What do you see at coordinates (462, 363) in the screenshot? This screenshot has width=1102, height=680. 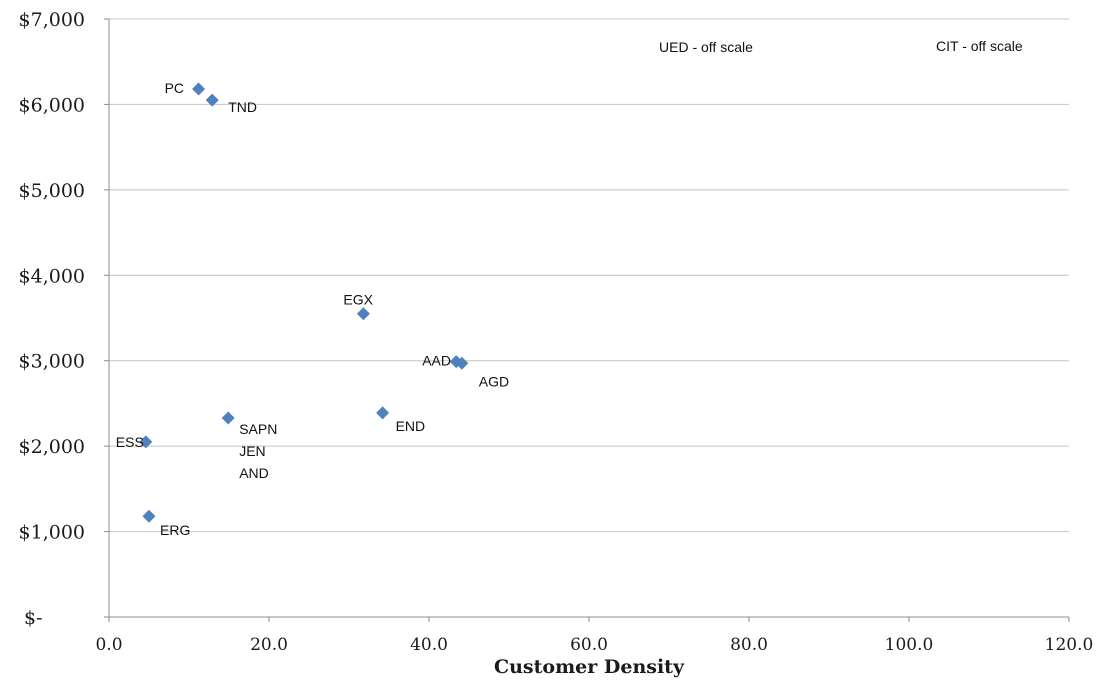 I see `data-point-agd` at bounding box center [462, 363].